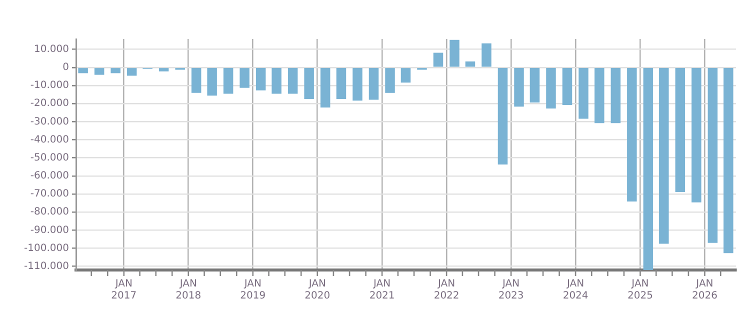  Describe the element at coordinates (382, 290) in the screenshot. I see `x-tick-label: JAN 2021` at that location.